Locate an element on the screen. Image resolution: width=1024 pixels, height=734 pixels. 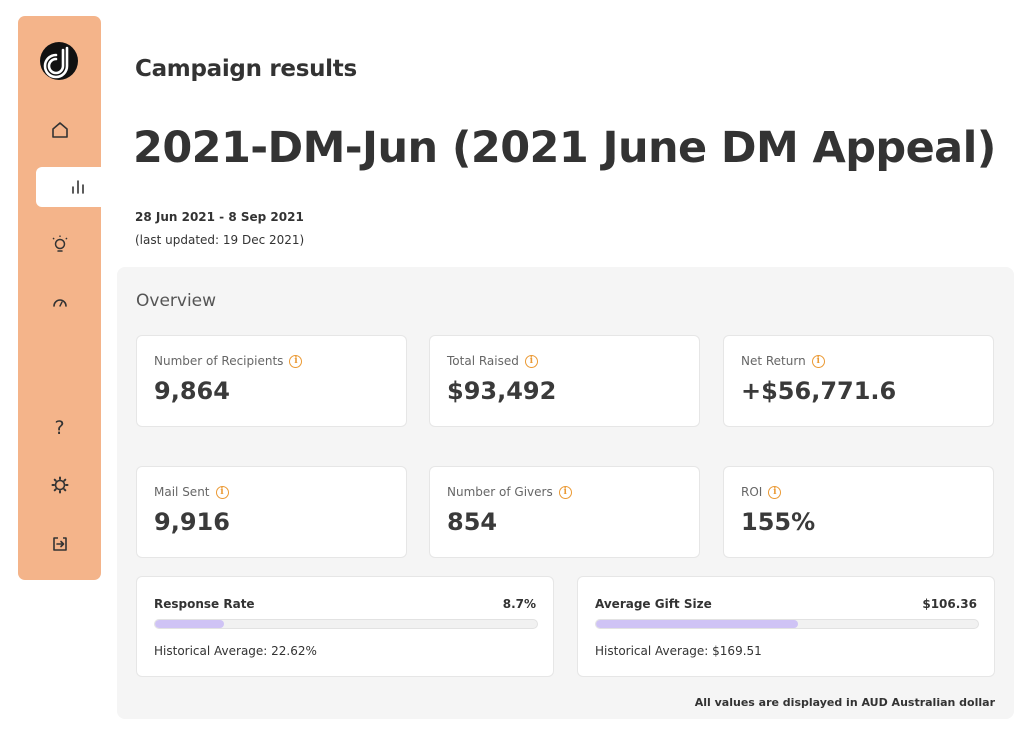
nav-insights is located at coordinates (59, 244).